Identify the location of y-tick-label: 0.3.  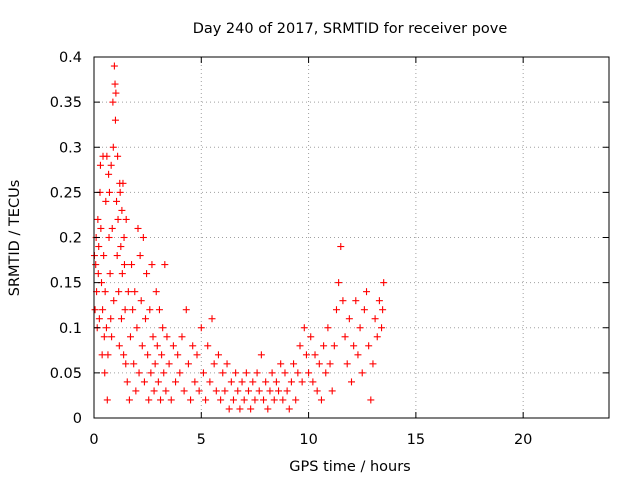
(70, 148).